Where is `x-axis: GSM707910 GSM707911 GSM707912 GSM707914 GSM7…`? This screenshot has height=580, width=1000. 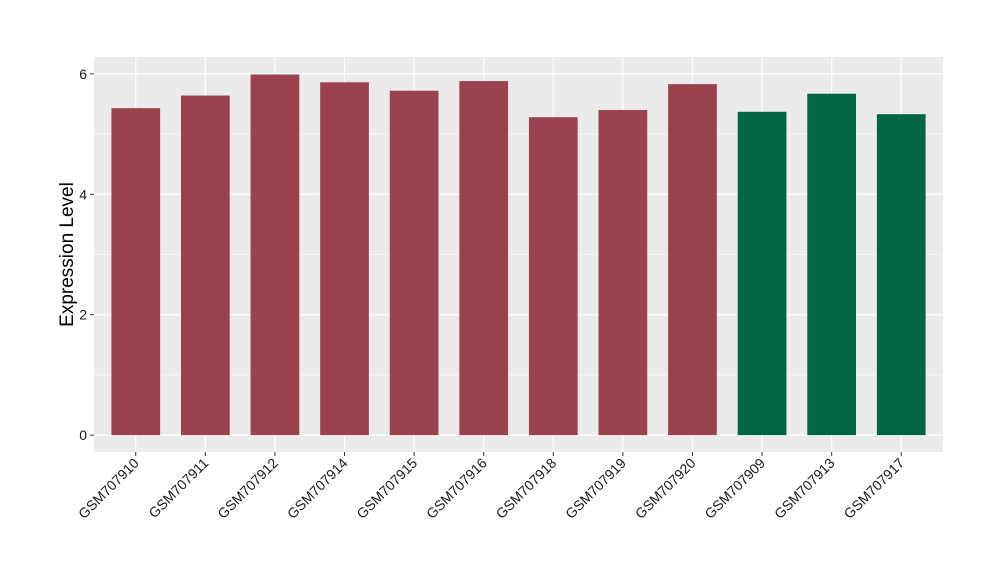 x-axis: GSM707910 GSM707911 GSM707912 GSM707914 GSM7… is located at coordinates (491, 487).